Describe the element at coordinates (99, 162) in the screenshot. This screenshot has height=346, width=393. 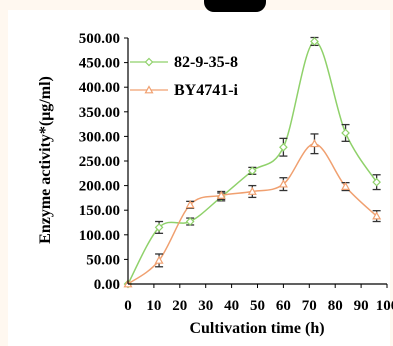
I see `y-tick-label: 250.00` at that location.